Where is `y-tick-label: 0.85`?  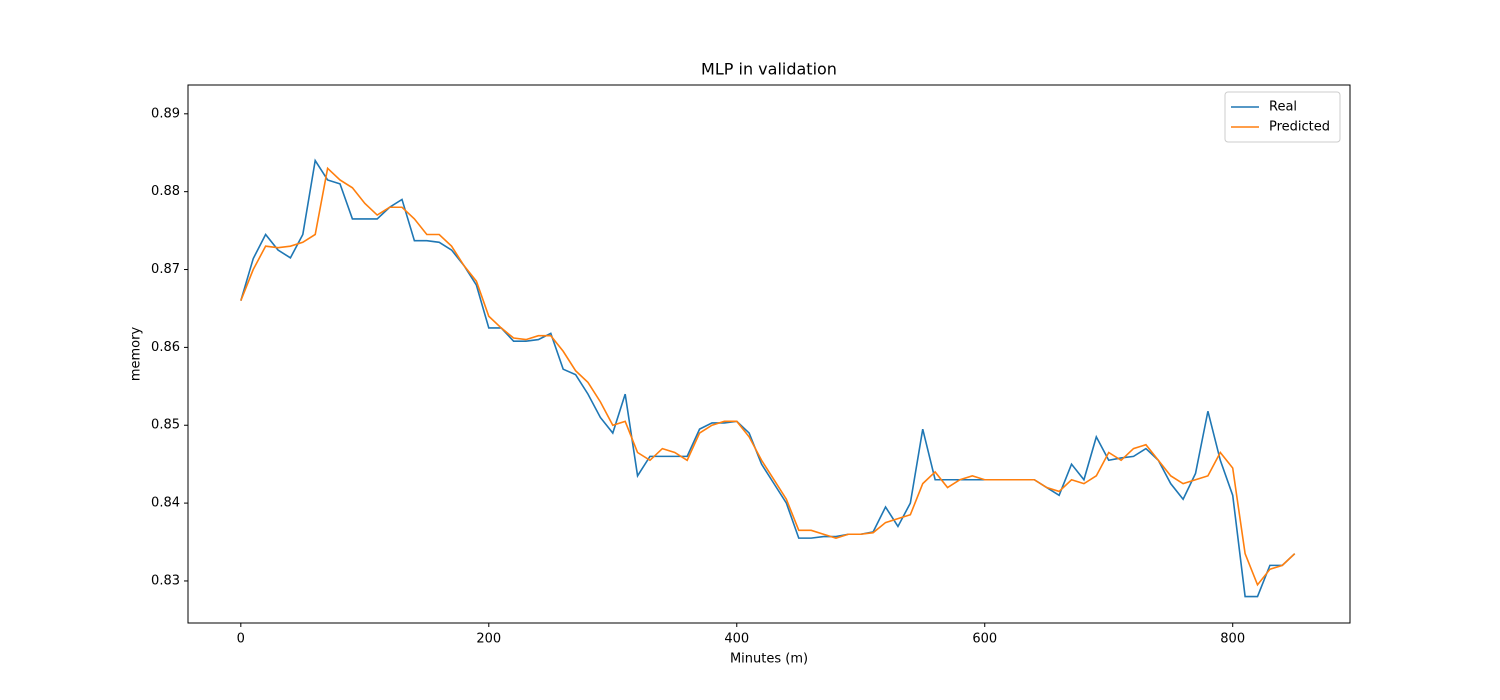 y-tick-label: 0.85 is located at coordinates (165, 425).